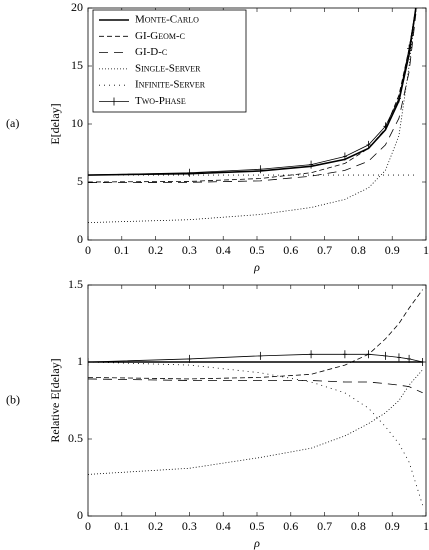 The height and width of the screenshot is (550, 429). What do you see at coordinates (80, 181) in the screenshot?
I see `y-tick-label: 5` at bounding box center [80, 181].